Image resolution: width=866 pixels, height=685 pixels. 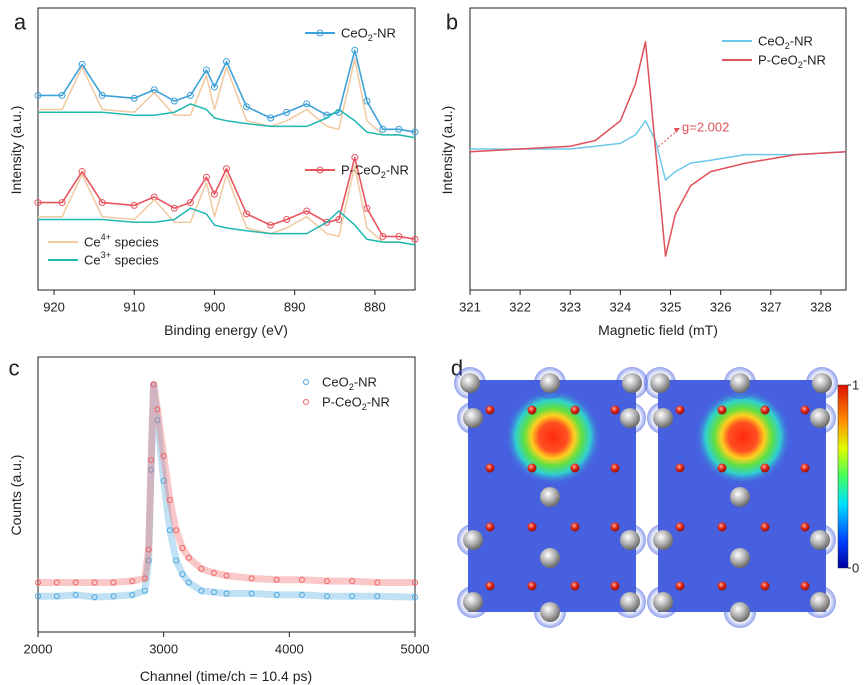 What do you see at coordinates (570, 307) in the screenshot?
I see `x-tick-label: 323` at bounding box center [570, 307].